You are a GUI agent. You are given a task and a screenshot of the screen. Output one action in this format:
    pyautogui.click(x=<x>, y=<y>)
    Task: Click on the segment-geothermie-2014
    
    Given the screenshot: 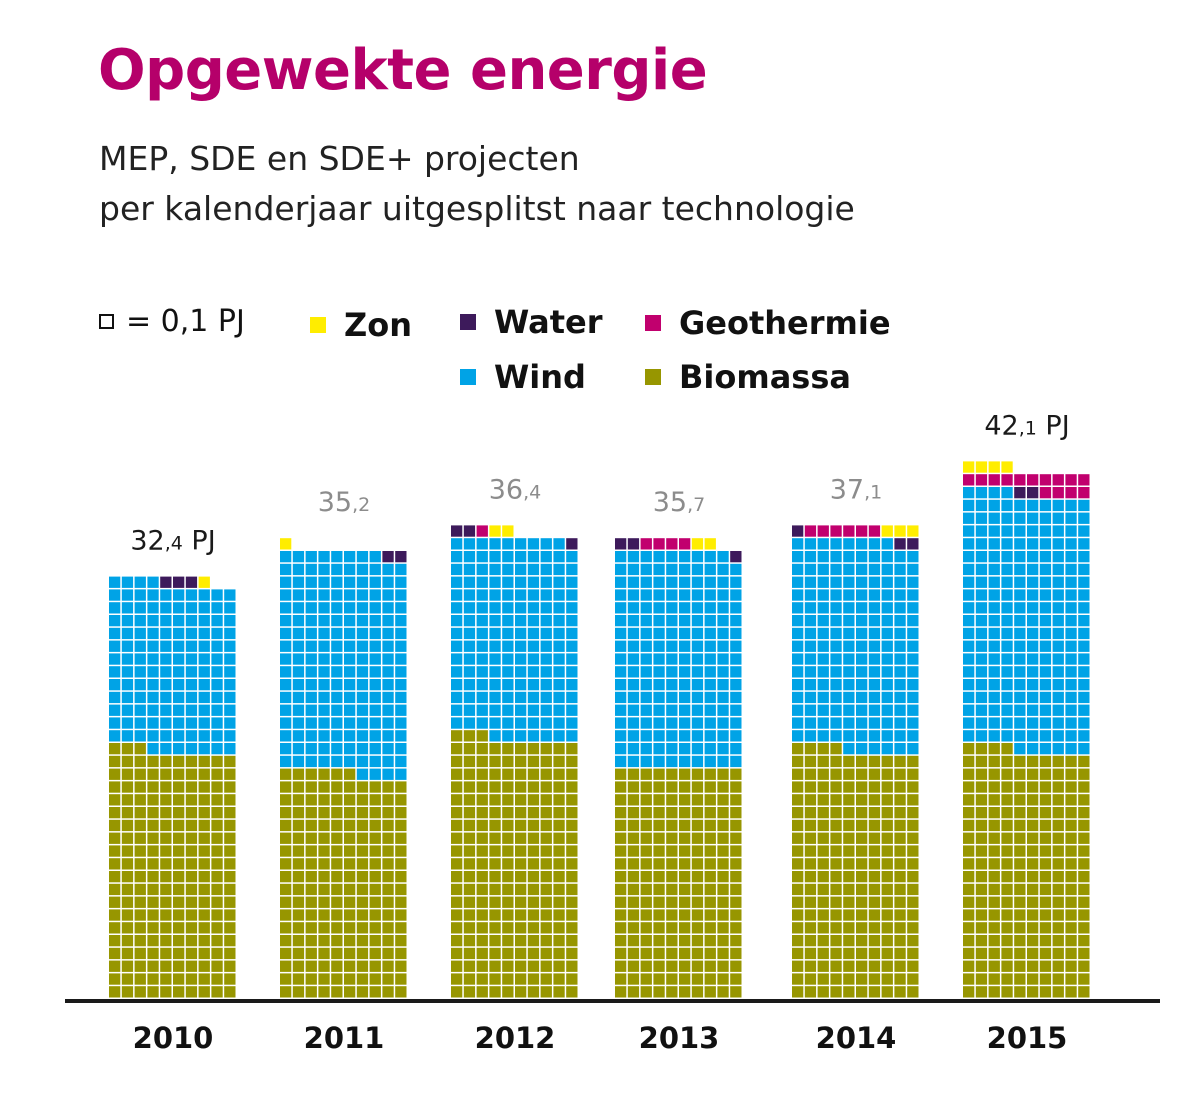 What is the action you would take?
    pyautogui.click(x=842, y=531)
    